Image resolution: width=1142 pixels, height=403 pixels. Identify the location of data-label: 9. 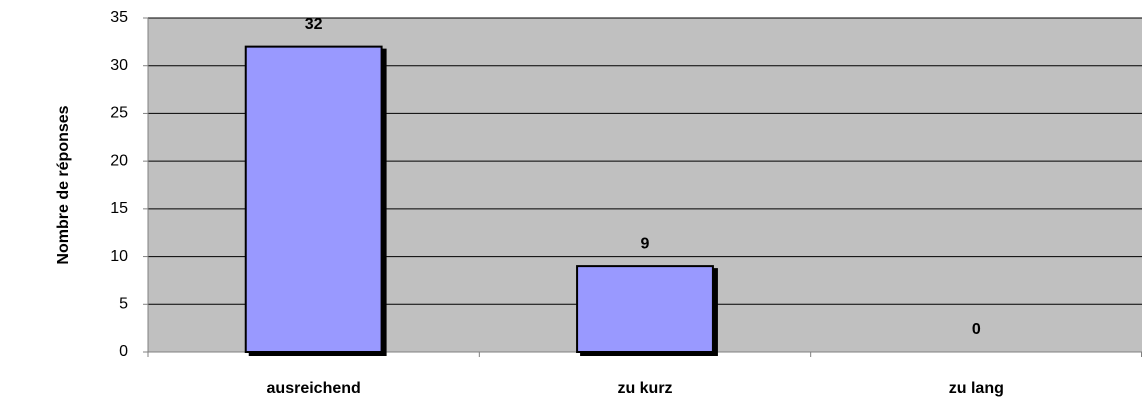
(645, 243).